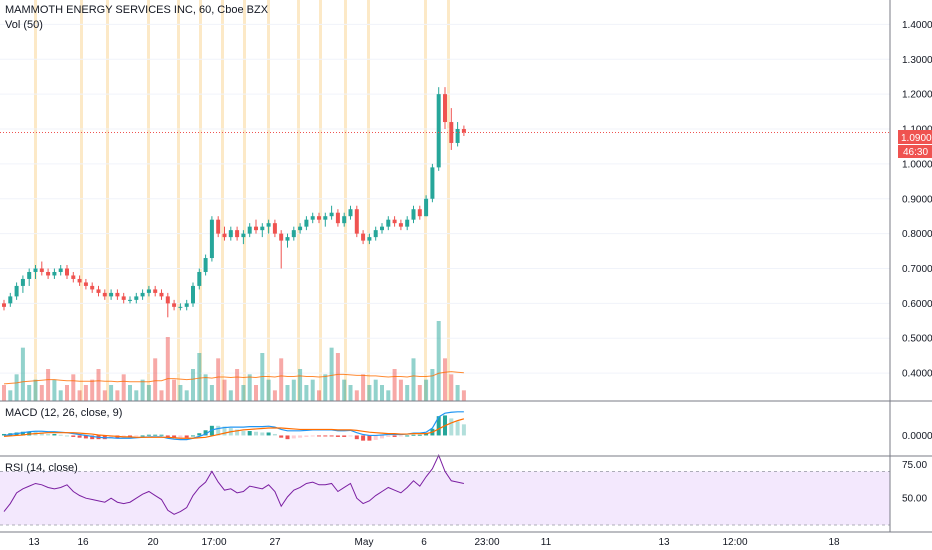  What do you see at coordinates (914, 499) in the screenshot?
I see `rsi-y-tick-label: 50.00` at bounding box center [914, 499].